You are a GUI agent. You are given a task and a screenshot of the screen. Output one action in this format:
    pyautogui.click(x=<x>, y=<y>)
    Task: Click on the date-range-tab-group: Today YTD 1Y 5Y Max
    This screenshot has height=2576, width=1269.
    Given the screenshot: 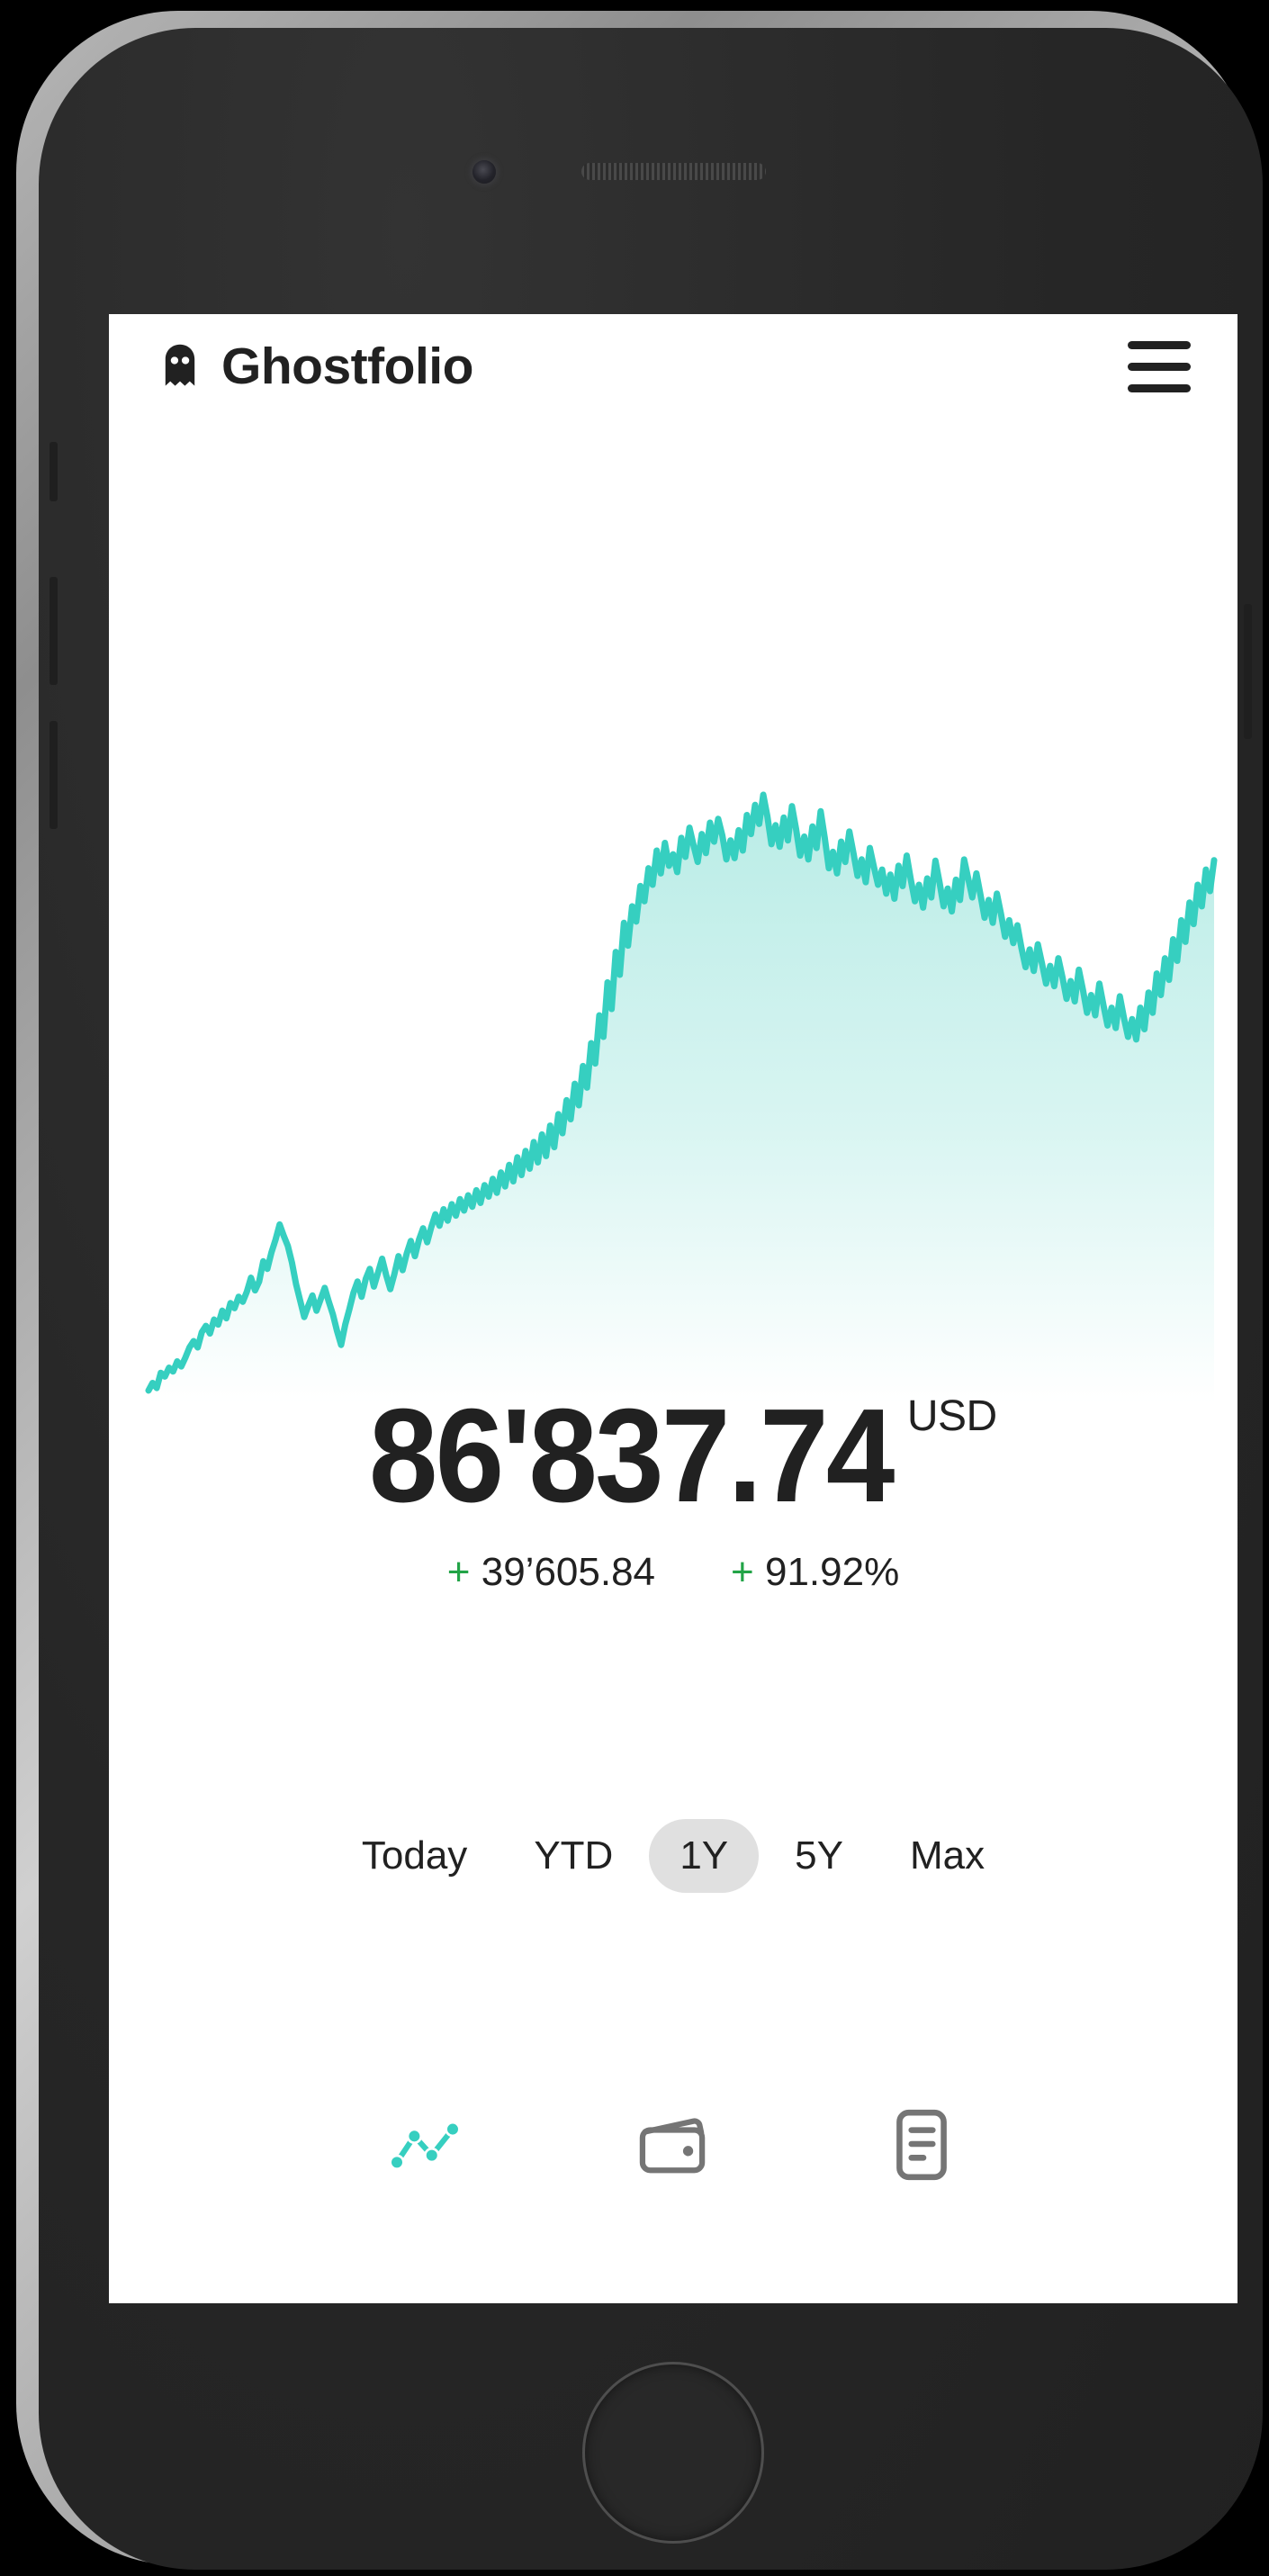 What is the action you would take?
    pyautogui.click(x=673, y=1856)
    